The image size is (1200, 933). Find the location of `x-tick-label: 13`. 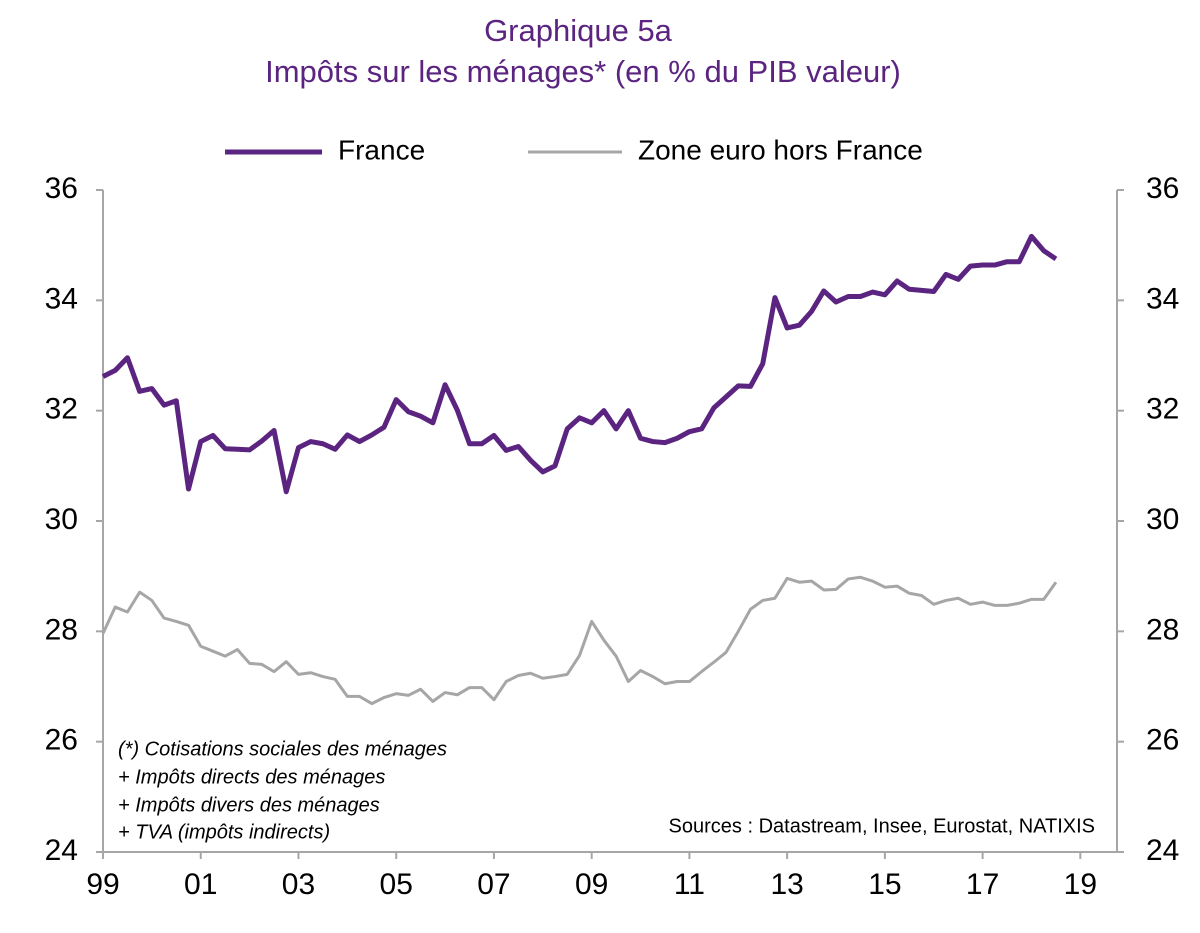

x-tick-label: 13 is located at coordinates (786, 884).